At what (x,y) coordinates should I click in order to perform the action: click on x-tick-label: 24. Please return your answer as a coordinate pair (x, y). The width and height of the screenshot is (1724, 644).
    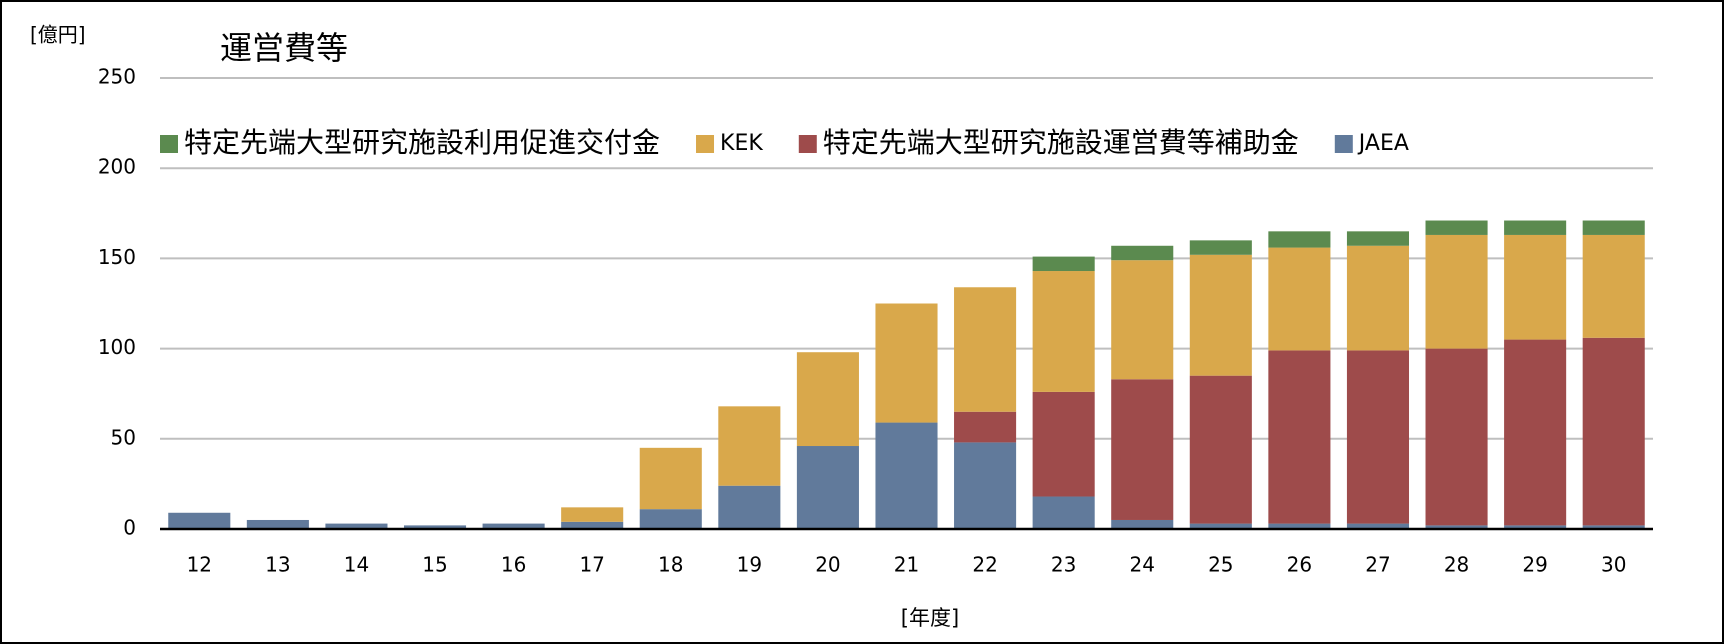
    Looking at the image, I should click on (1142, 565).